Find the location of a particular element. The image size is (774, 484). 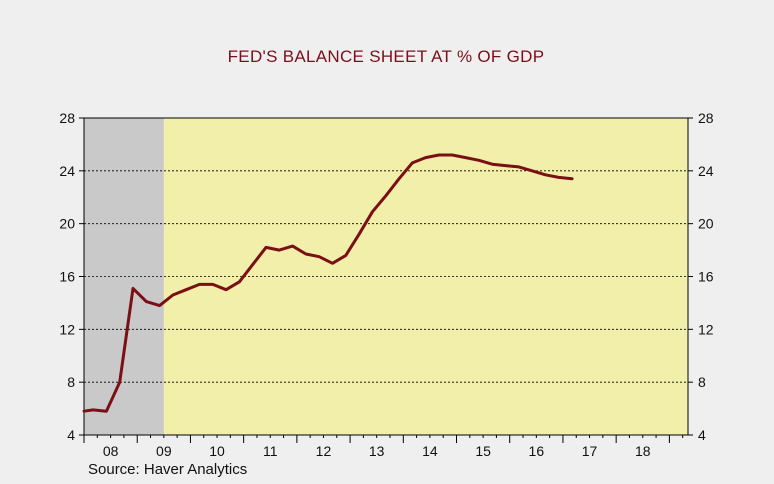

y-tick-label-left: 8 is located at coordinates (71, 382).